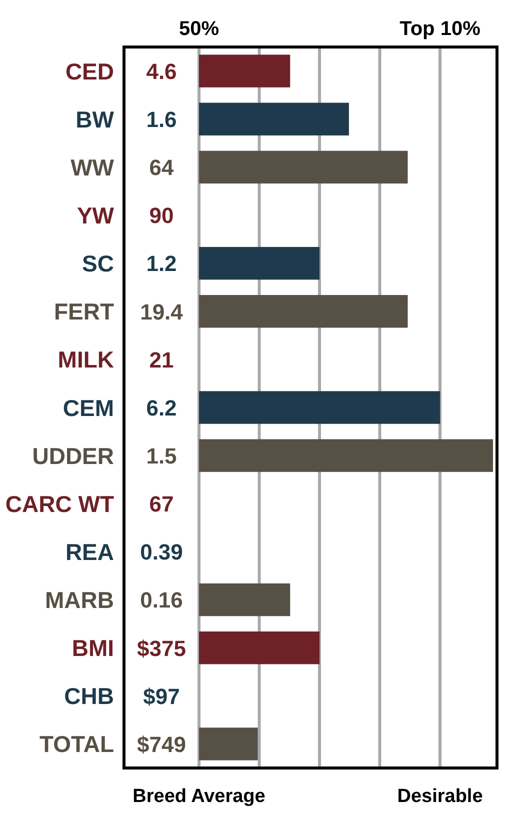 The width and height of the screenshot is (511, 818). I want to click on text: 0.39, so click(161, 552).